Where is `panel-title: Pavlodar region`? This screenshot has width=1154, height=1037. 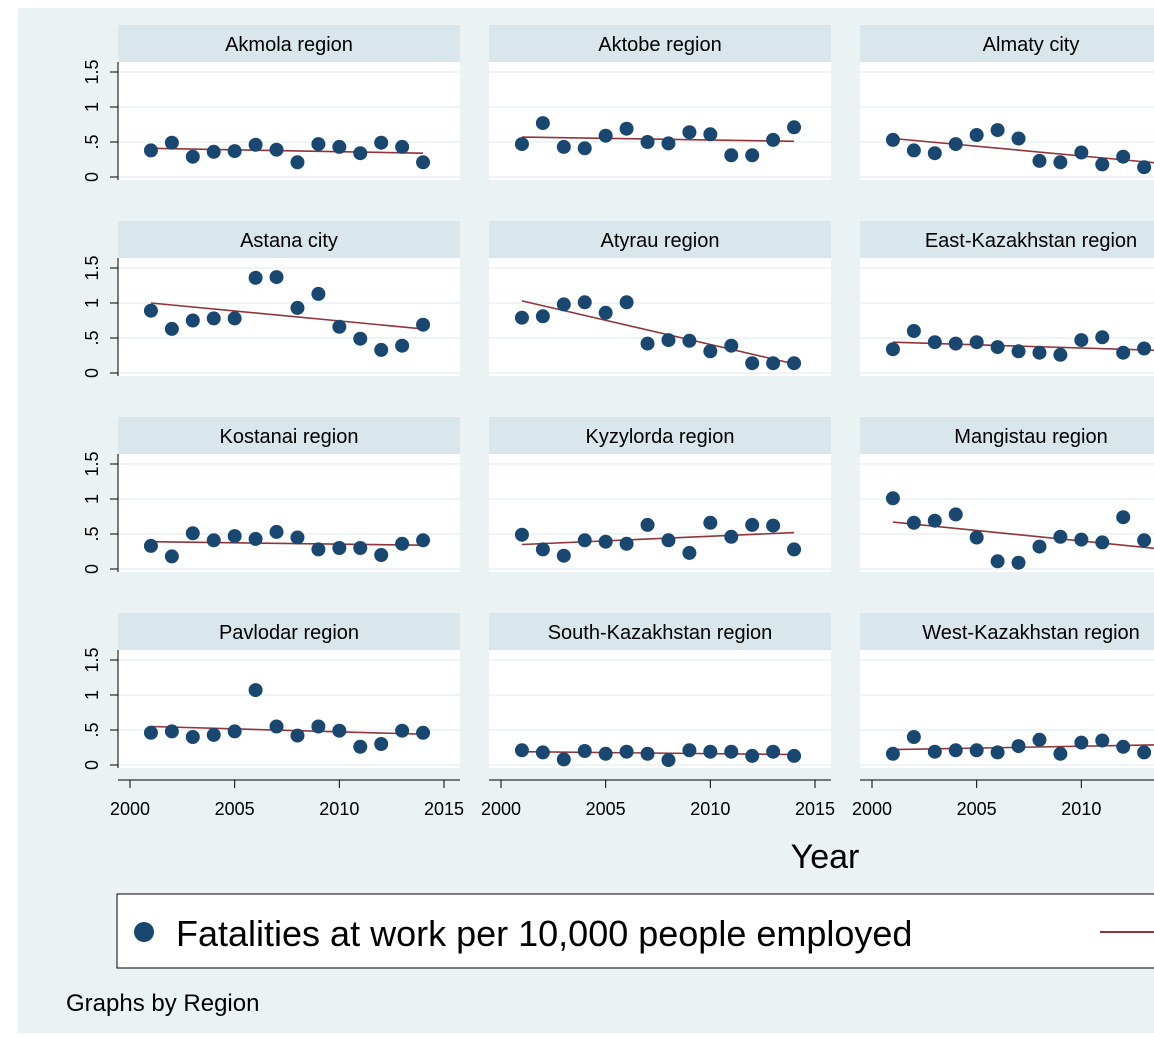 panel-title: Pavlodar region is located at coordinates (289, 633).